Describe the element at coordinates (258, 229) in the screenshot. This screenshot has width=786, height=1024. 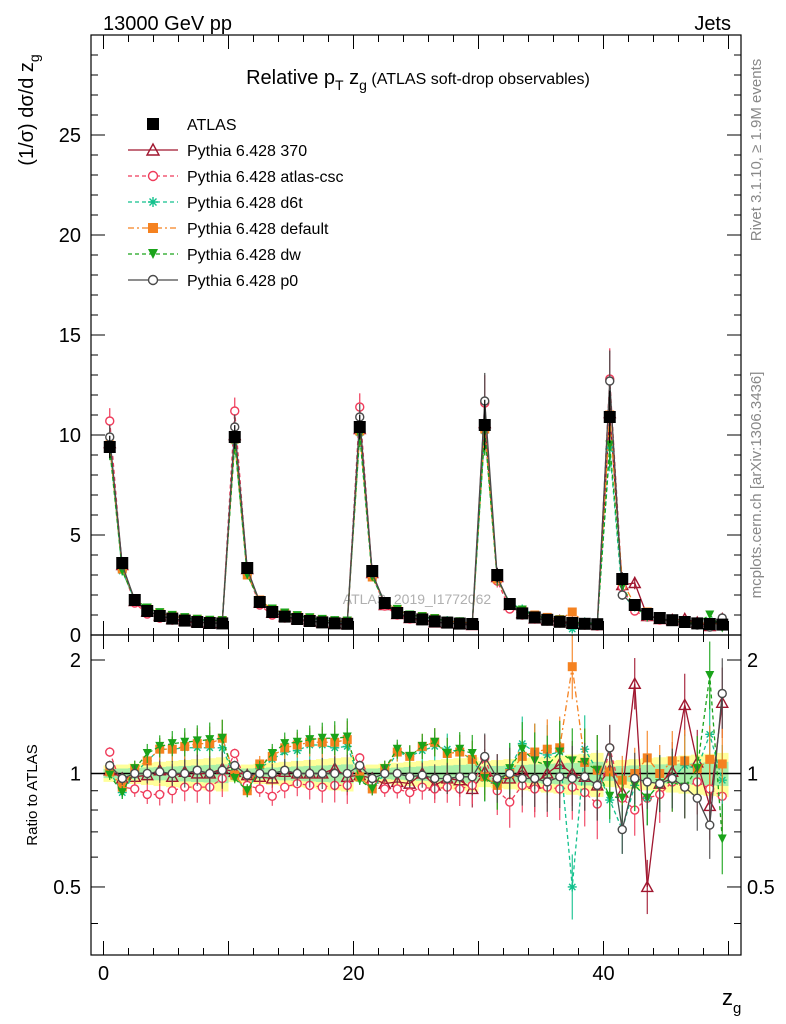
I see `legend-label: Pythia 6.428 default` at that location.